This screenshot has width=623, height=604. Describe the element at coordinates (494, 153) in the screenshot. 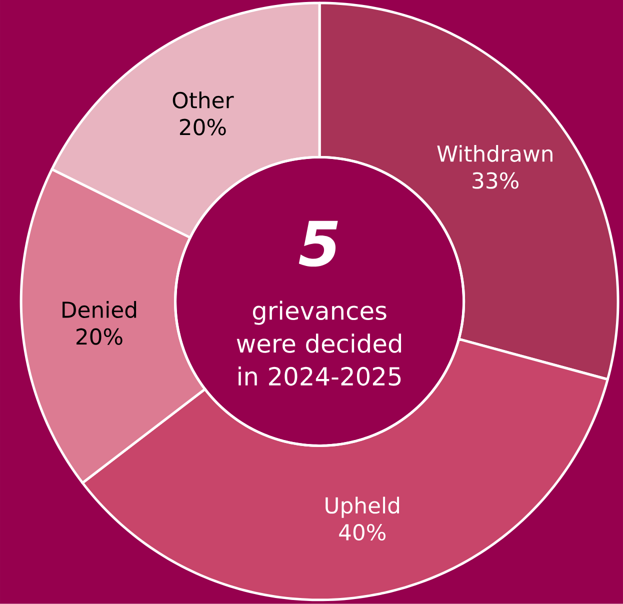

I see `slice-label: Withdrawn` at that location.